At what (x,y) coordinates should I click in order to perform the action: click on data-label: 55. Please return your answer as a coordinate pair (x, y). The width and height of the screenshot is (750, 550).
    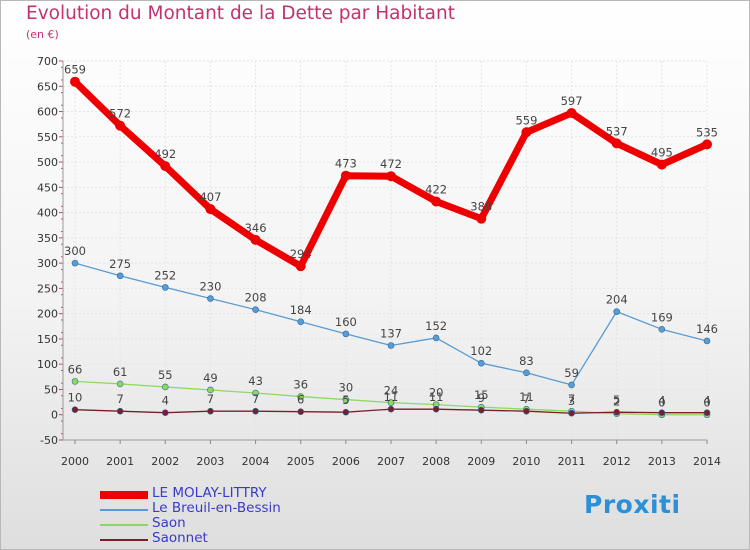
    Looking at the image, I should click on (165, 375).